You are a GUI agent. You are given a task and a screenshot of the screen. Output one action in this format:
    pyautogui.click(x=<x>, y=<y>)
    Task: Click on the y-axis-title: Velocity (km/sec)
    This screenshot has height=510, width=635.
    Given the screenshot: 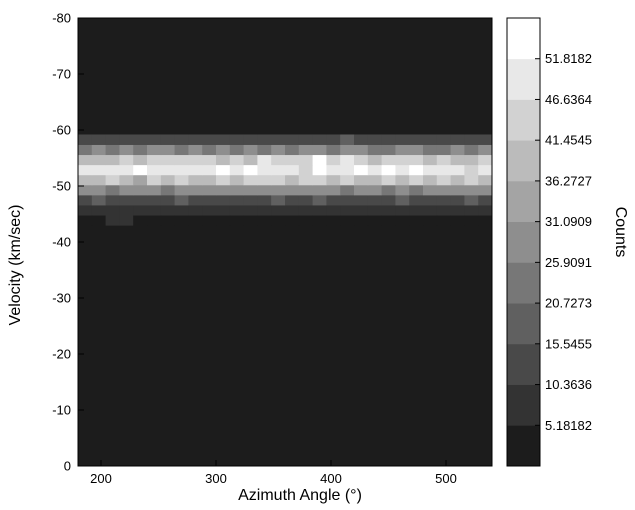 What is the action you would take?
    pyautogui.click(x=15, y=265)
    